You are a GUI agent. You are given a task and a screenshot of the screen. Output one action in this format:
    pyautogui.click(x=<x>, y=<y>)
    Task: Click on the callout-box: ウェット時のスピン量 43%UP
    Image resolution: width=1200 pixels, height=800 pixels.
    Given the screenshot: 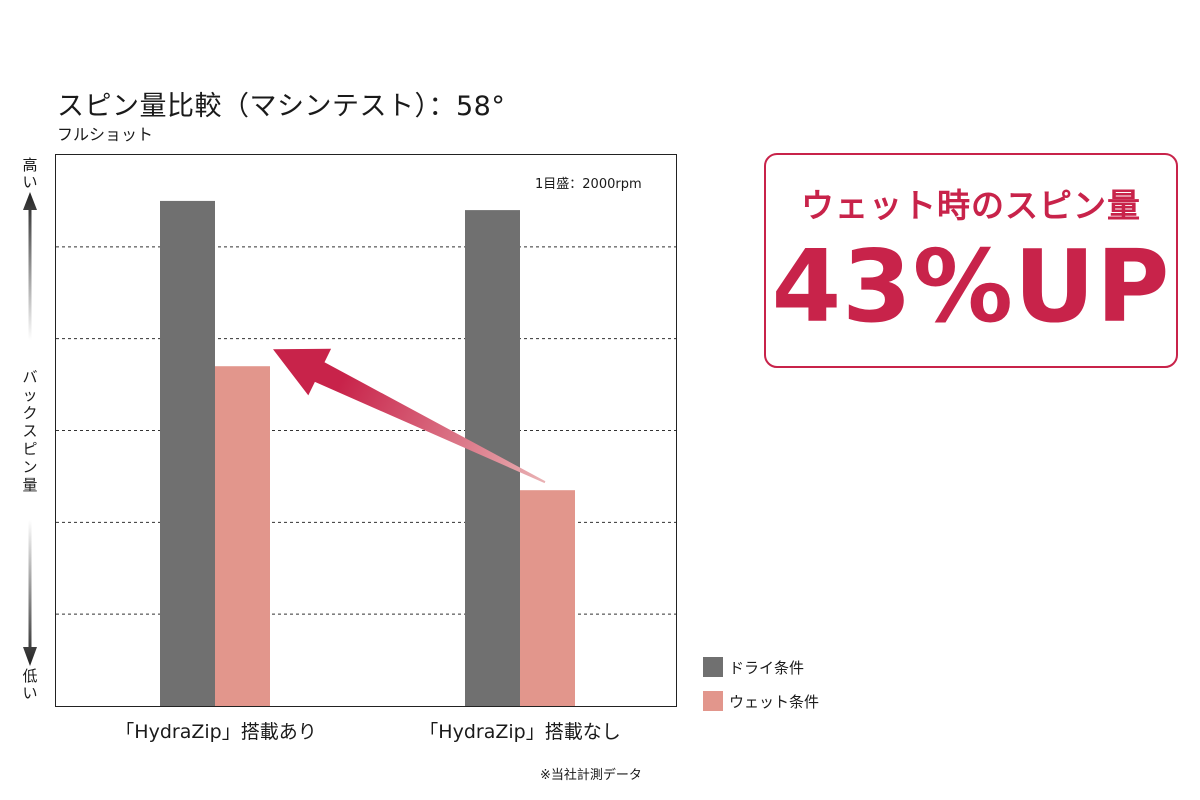 What is the action you would take?
    pyautogui.click(x=971, y=260)
    